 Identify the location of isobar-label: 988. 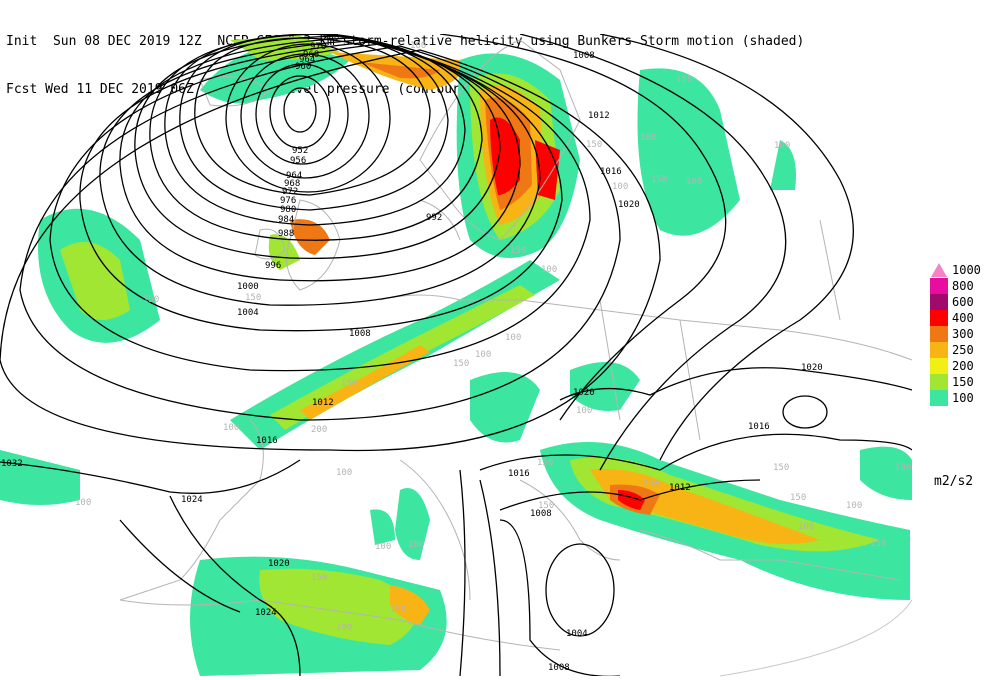
(286, 234).